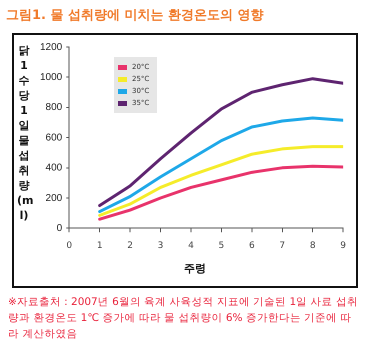 This screenshot has height=354, width=369. What do you see at coordinates (54, 198) in the screenshot?
I see `y-tick-label: 200` at bounding box center [54, 198].